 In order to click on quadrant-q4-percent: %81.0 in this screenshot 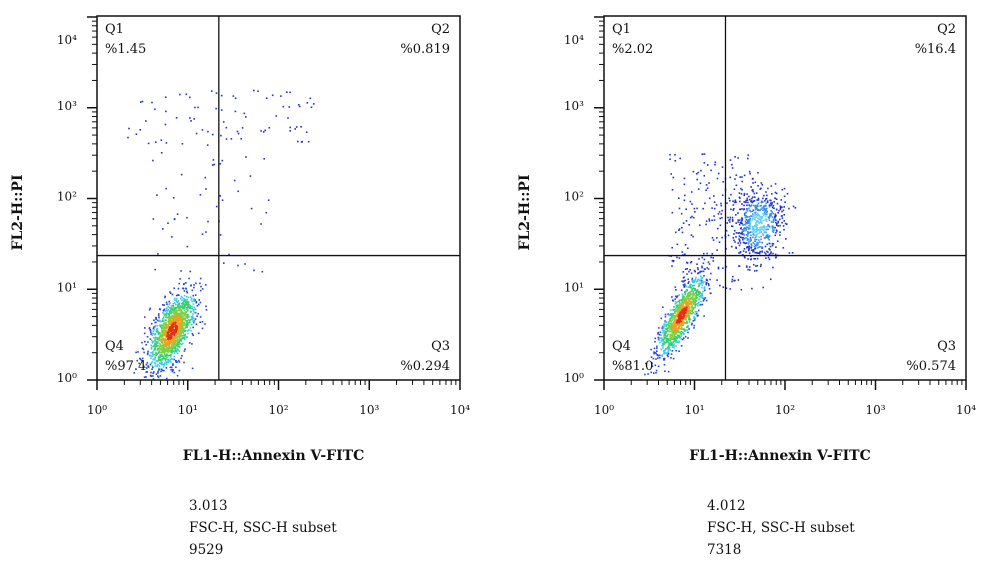, I will do `click(632, 366)`.